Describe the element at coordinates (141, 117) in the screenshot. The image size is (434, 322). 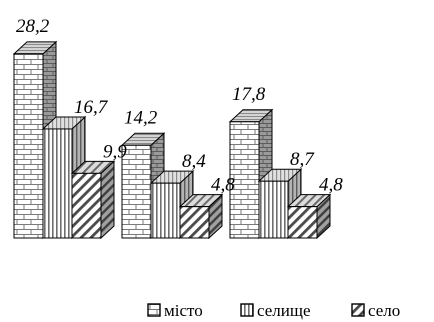
I see `data-label: 14,2` at that location.